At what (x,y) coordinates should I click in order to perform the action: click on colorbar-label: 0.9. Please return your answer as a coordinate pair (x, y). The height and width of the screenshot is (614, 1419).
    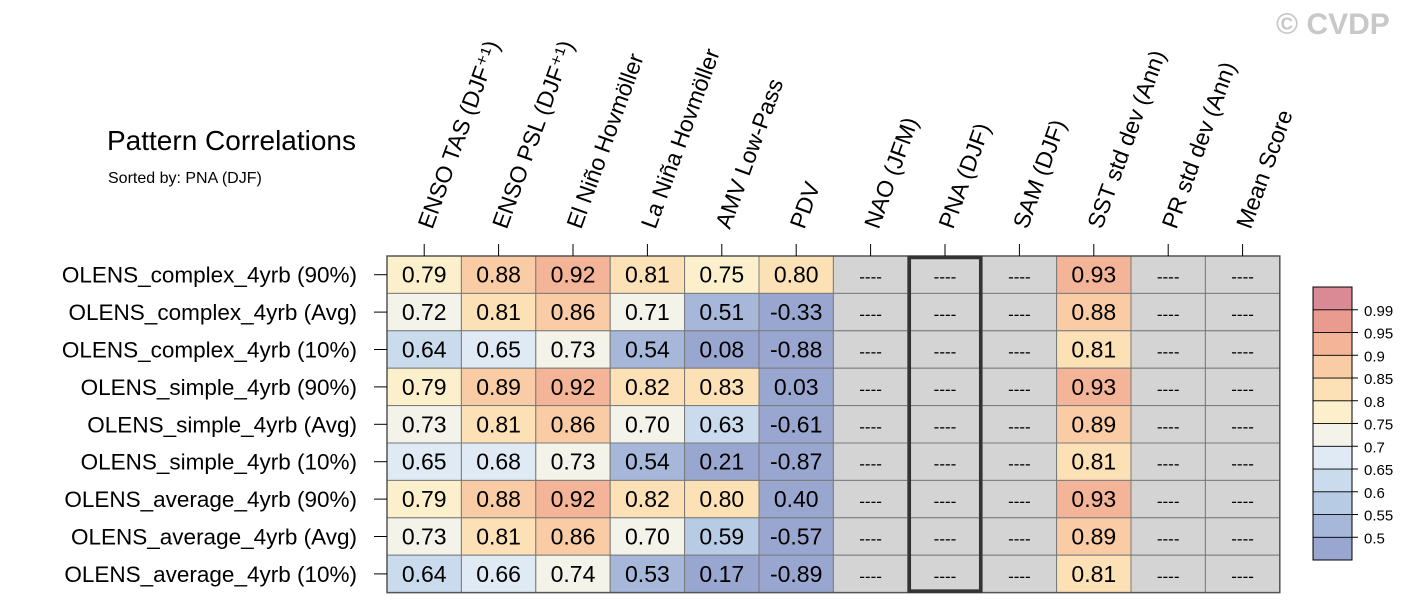
    Looking at the image, I should click on (1374, 356).